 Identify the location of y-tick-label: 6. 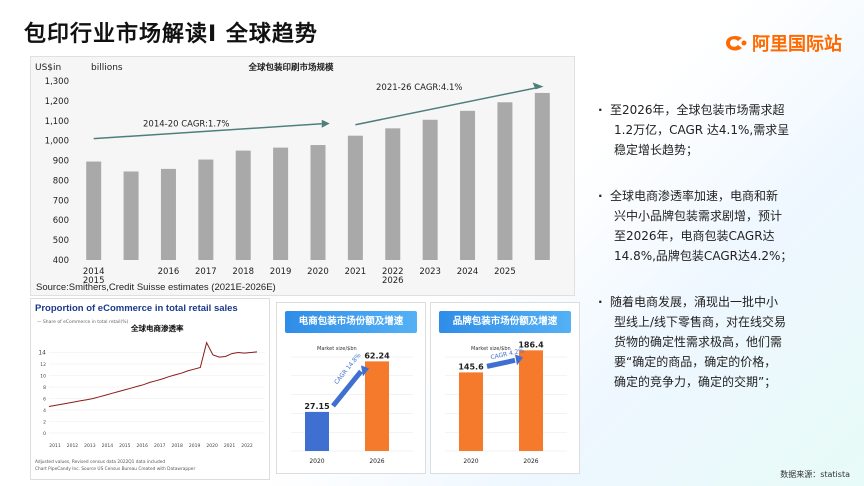
(44, 400).